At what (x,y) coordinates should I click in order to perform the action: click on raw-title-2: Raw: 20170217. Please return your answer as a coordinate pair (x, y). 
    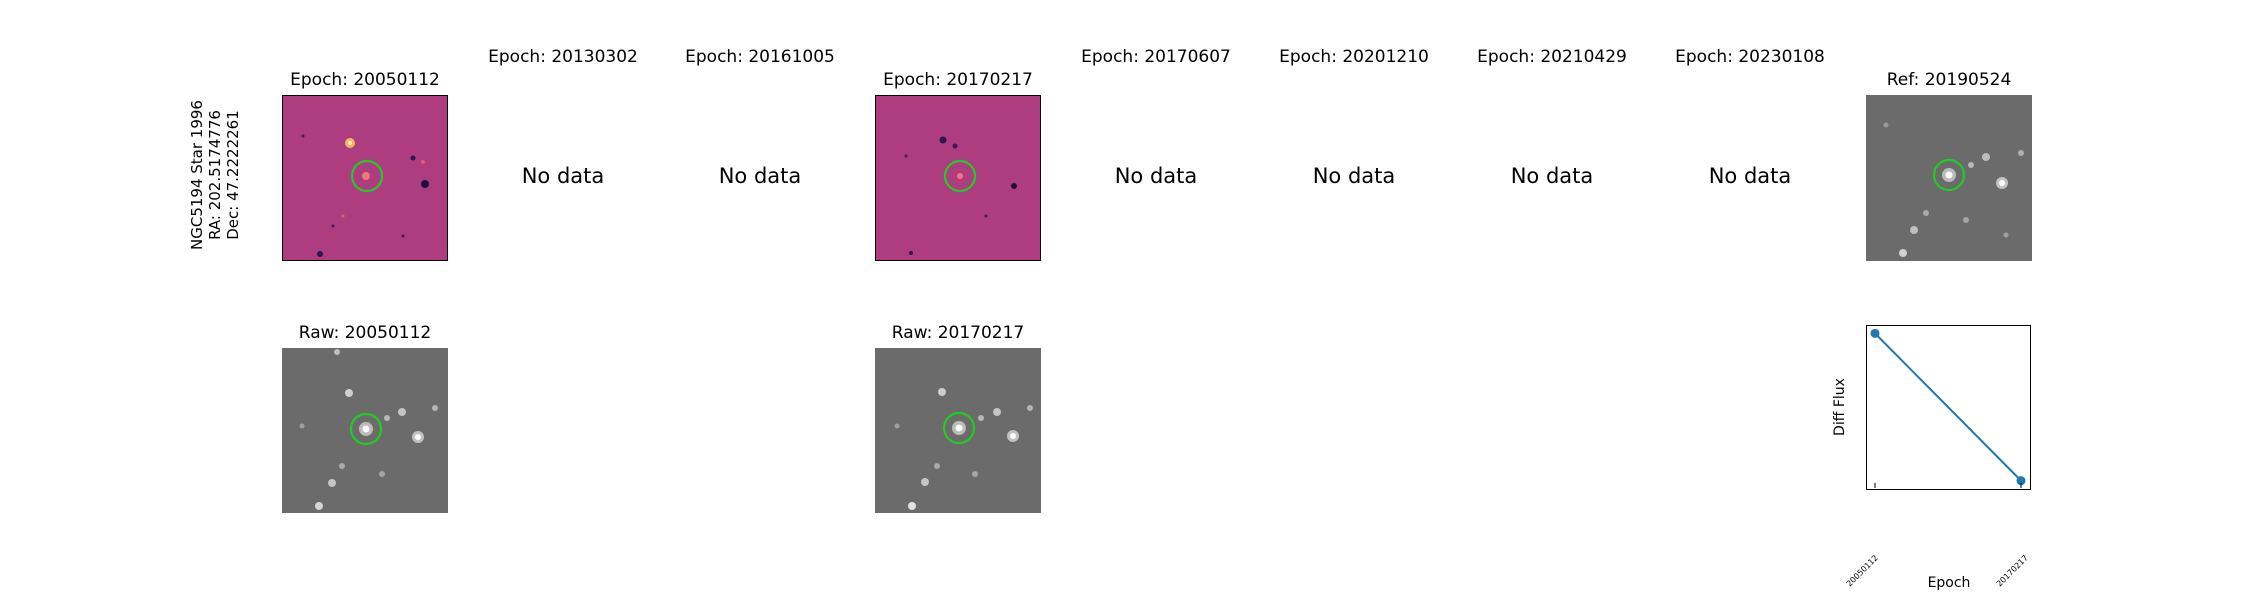
    Looking at the image, I should click on (958, 333).